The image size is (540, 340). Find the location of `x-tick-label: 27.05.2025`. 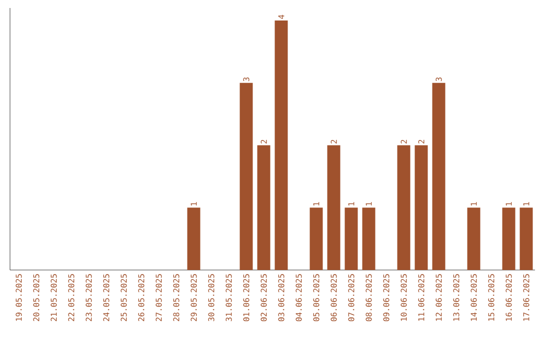

x-tick-label: 27.05.2025 is located at coordinates (159, 298).